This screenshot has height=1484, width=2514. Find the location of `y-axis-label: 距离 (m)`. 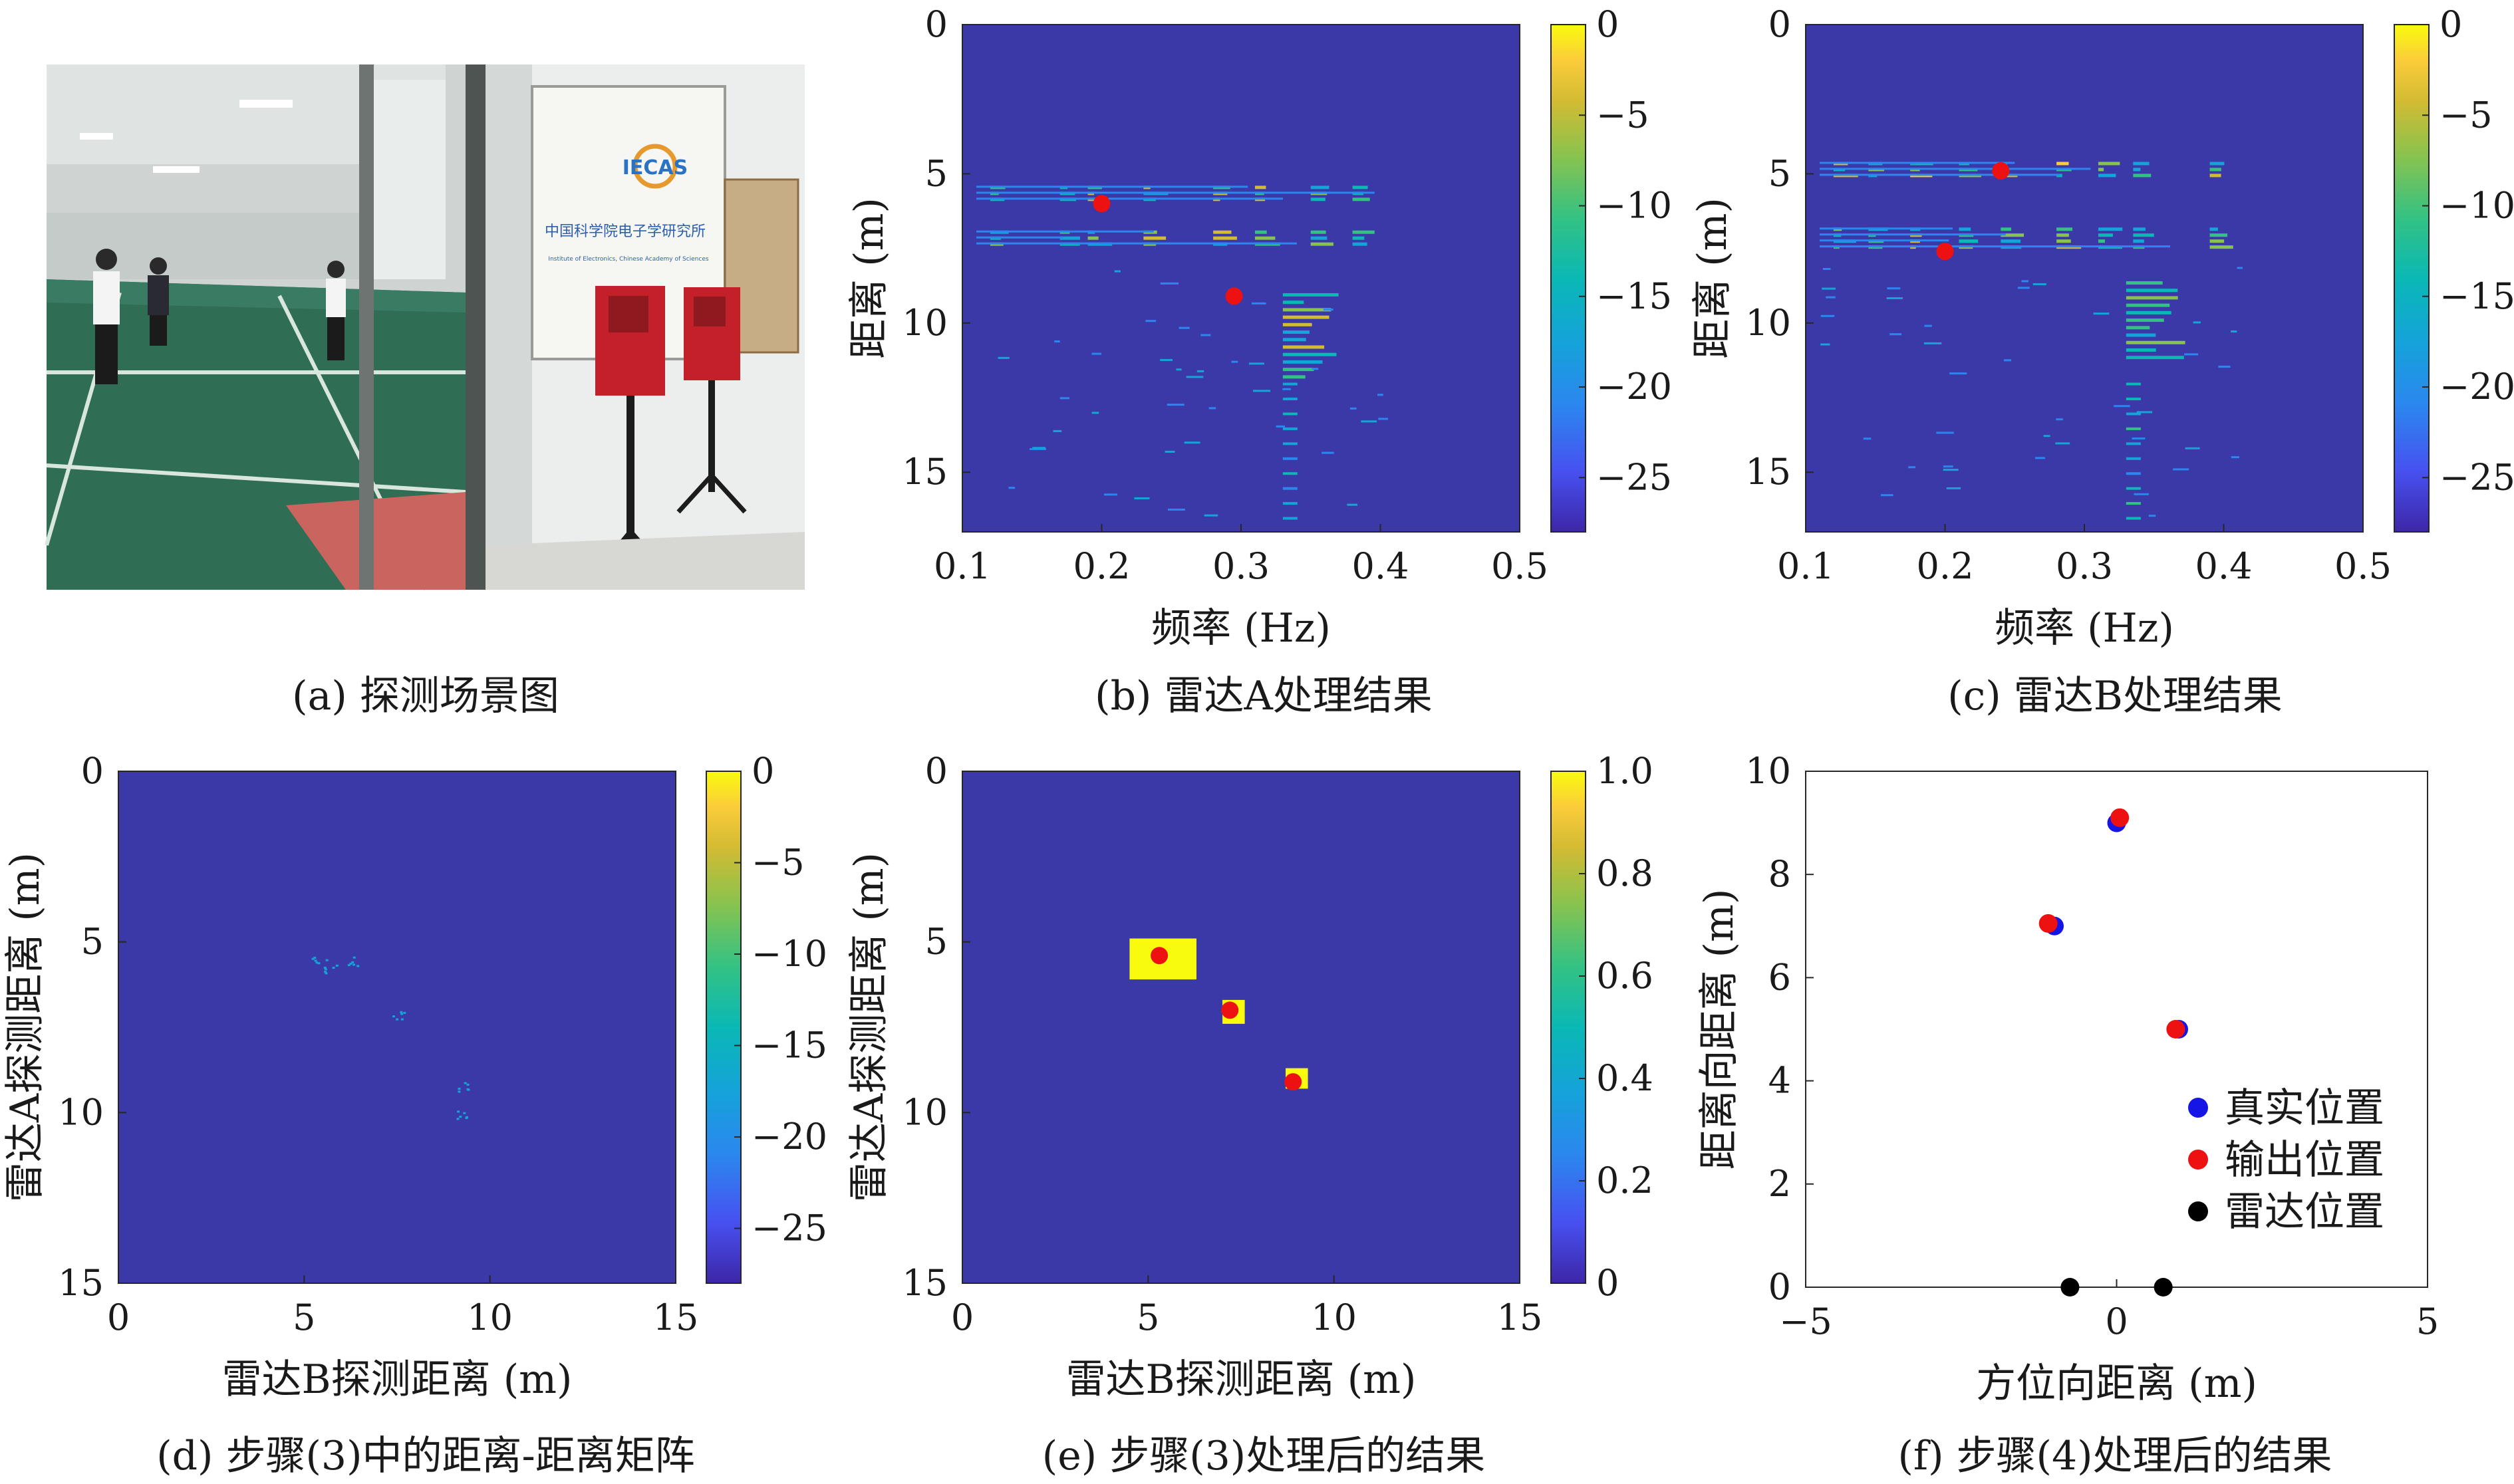

y-axis-label: 距离 (m) is located at coordinates (869, 278).